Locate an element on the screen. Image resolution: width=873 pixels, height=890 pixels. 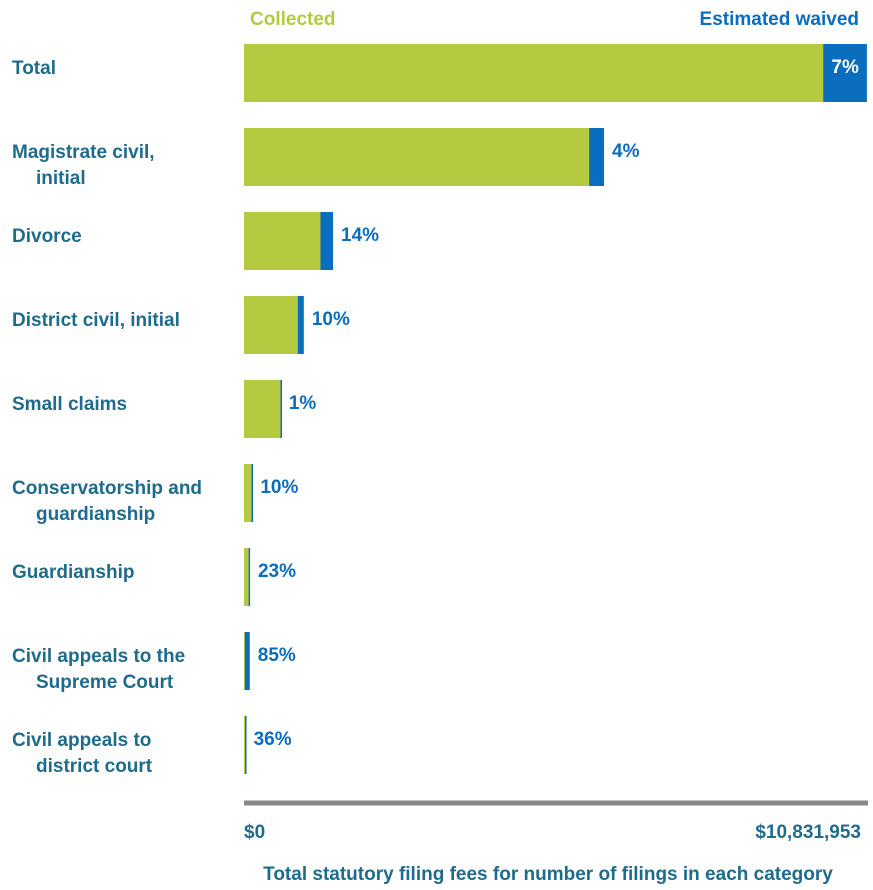
category-label: Small claims is located at coordinates (69, 404).